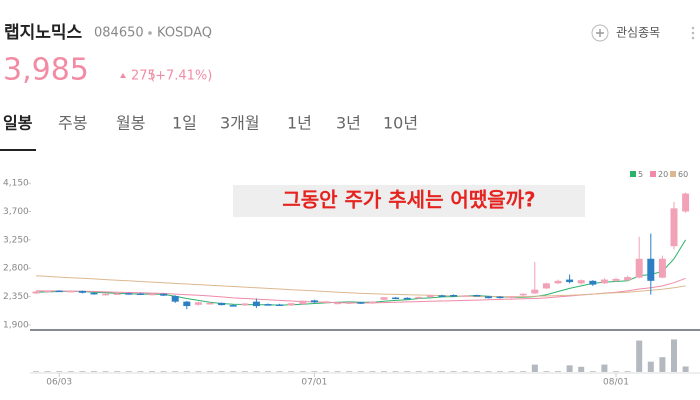 This screenshot has height=400, width=700. Describe the element at coordinates (663, 174) in the screenshot. I see `legend-label: 20` at that location.